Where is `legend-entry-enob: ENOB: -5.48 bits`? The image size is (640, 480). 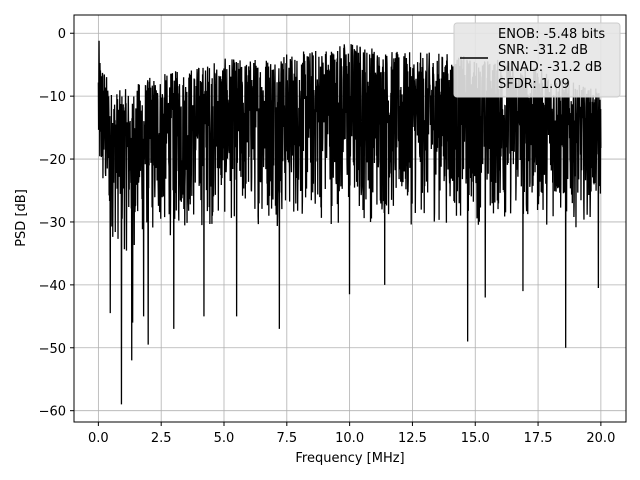
legend-entry-enob: ENOB: -5.48 bits is located at coordinates (551, 34).